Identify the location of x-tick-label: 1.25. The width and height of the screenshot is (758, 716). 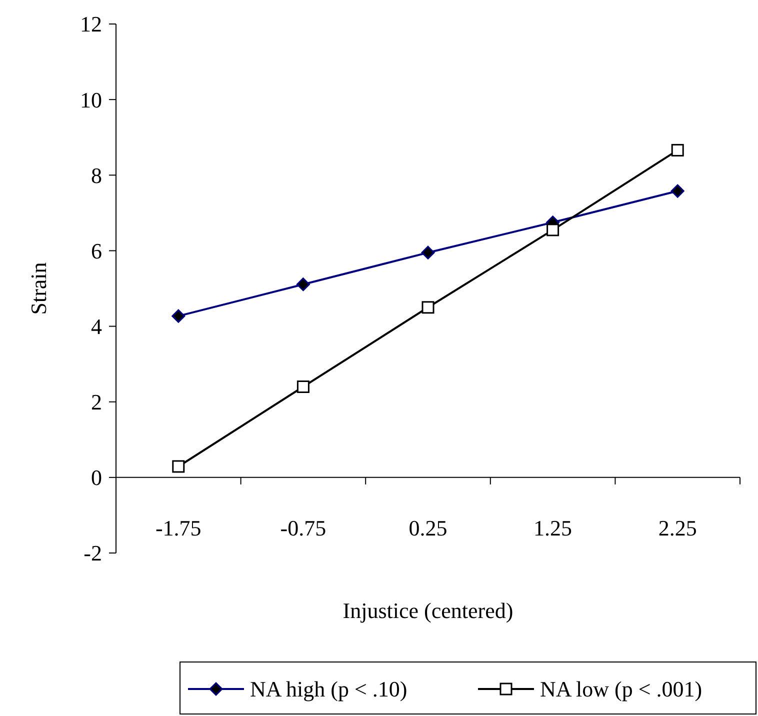
(553, 527).